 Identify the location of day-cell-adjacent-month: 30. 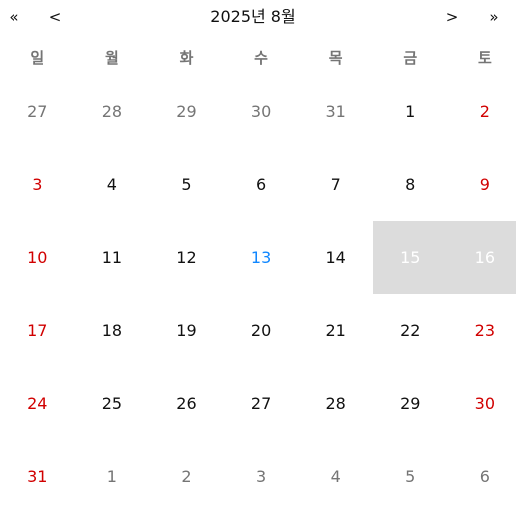
(261, 111).